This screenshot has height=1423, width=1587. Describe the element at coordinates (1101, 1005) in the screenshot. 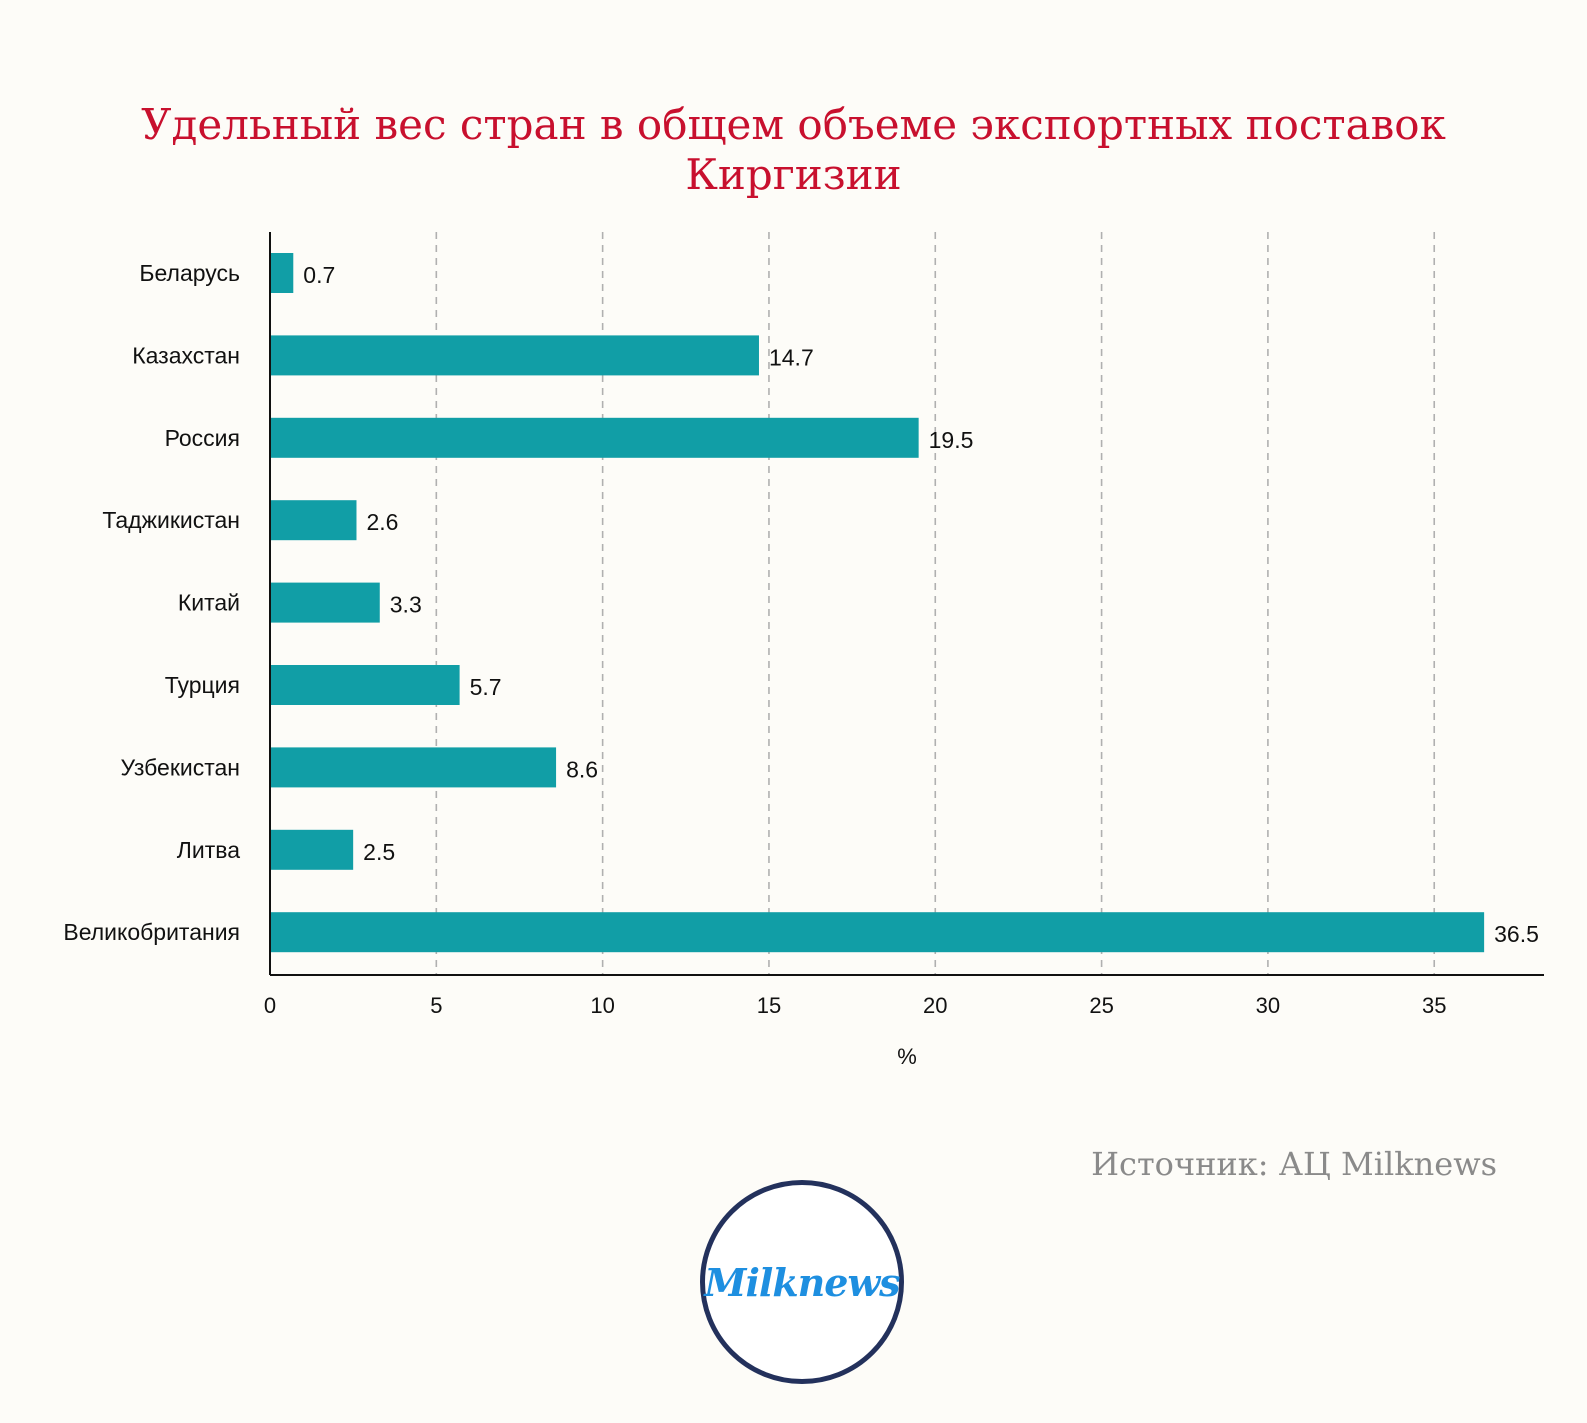

I see `x-tick-label-5: 25` at that location.